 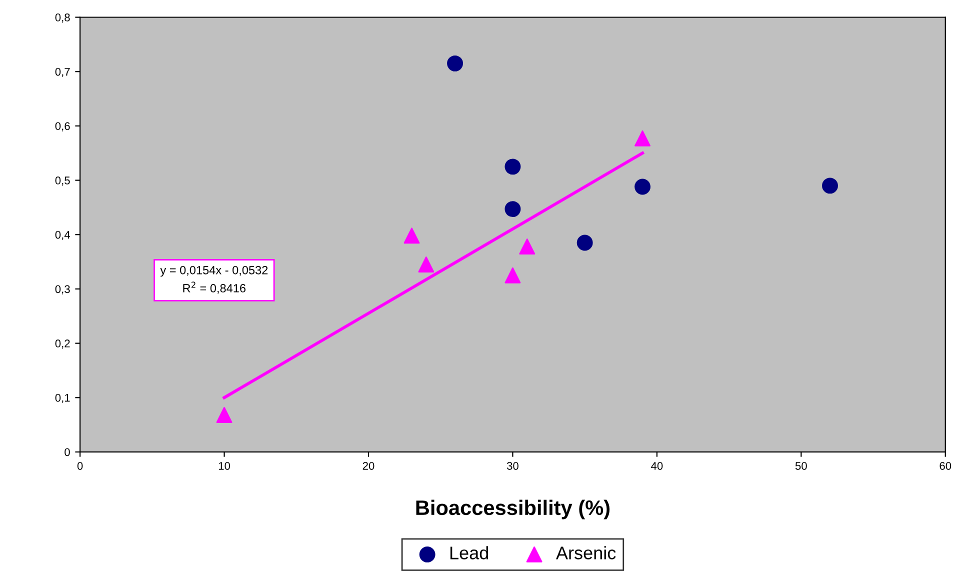 What do you see at coordinates (368, 466) in the screenshot?
I see `x-tick-label: 20` at bounding box center [368, 466].